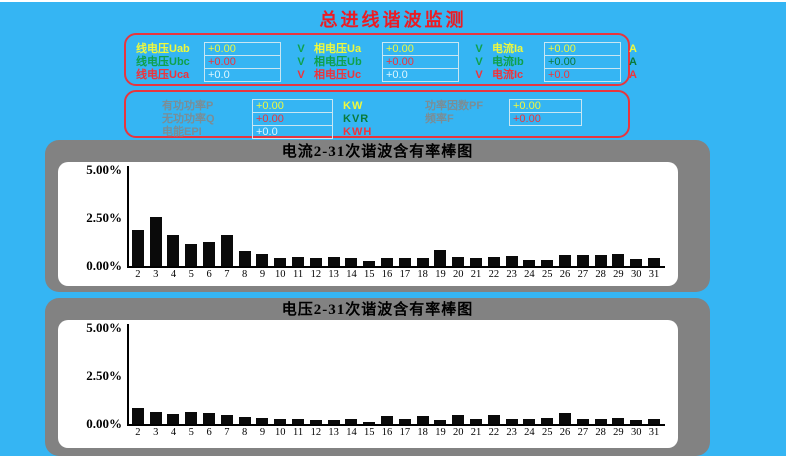 The width and height of the screenshot is (786, 462). Describe the element at coordinates (393, 20) in the screenshot. I see `page-title: 总进线谐波监测` at that location.